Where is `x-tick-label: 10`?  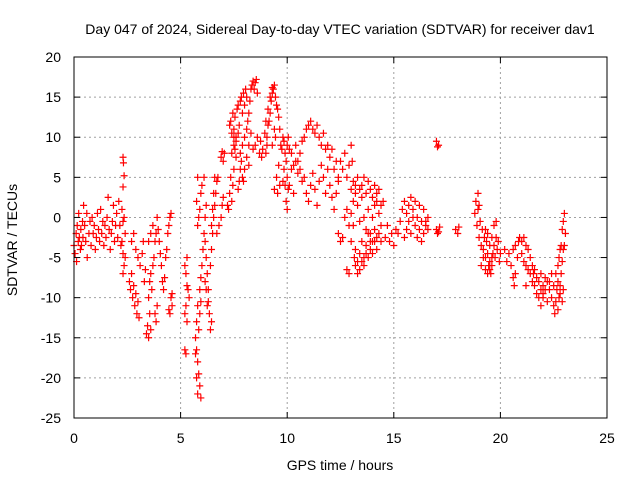 x-tick-label: 10 is located at coordinates (287, 438).